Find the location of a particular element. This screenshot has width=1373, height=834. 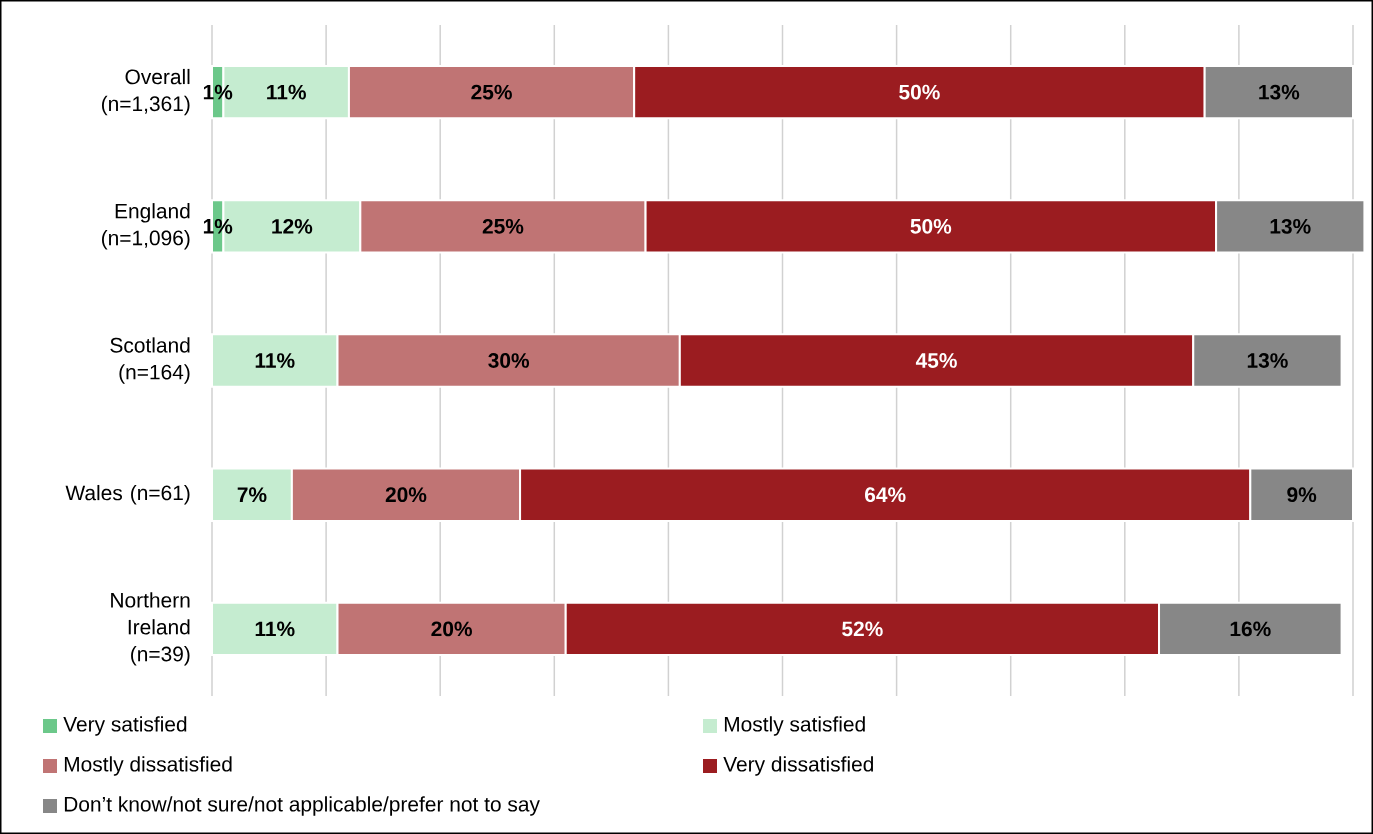

y-tick-label: England (n=1,096) is located at coordinates (145, 226).